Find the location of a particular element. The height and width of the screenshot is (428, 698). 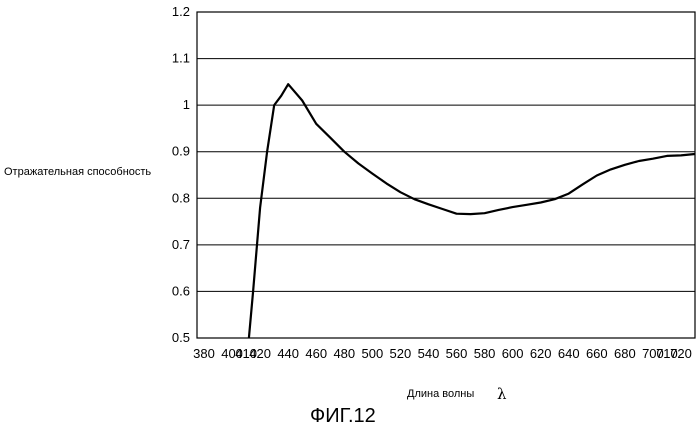

y-tick-labels: 0.5 0.6 0.7 0.8 0.9 1 1.1 1.2 is located at coordinates (181, 174).